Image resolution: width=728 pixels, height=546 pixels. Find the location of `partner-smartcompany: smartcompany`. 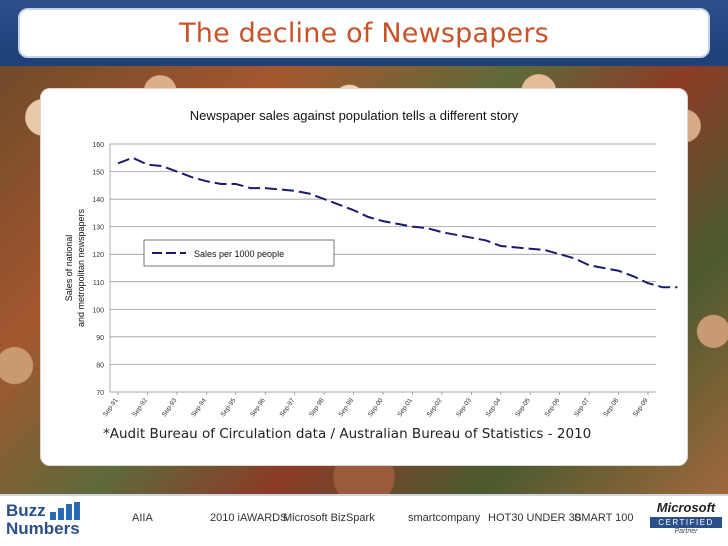

partner-smartcompany: smartcompany is located at coordinates (444, 518).